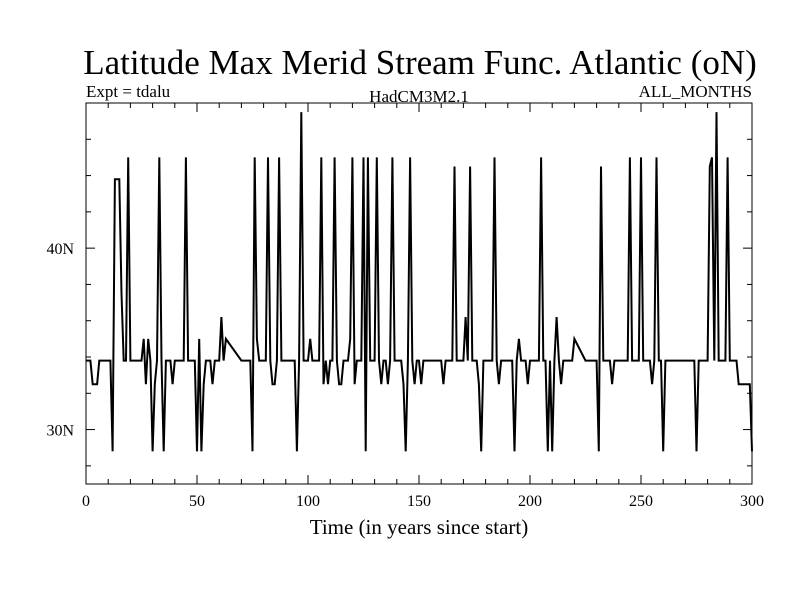  What do you see at coordinates (128, 91) in the screenshot?
I see `experiment-label: Expt = tdalu` at bounding box center [128, 91].